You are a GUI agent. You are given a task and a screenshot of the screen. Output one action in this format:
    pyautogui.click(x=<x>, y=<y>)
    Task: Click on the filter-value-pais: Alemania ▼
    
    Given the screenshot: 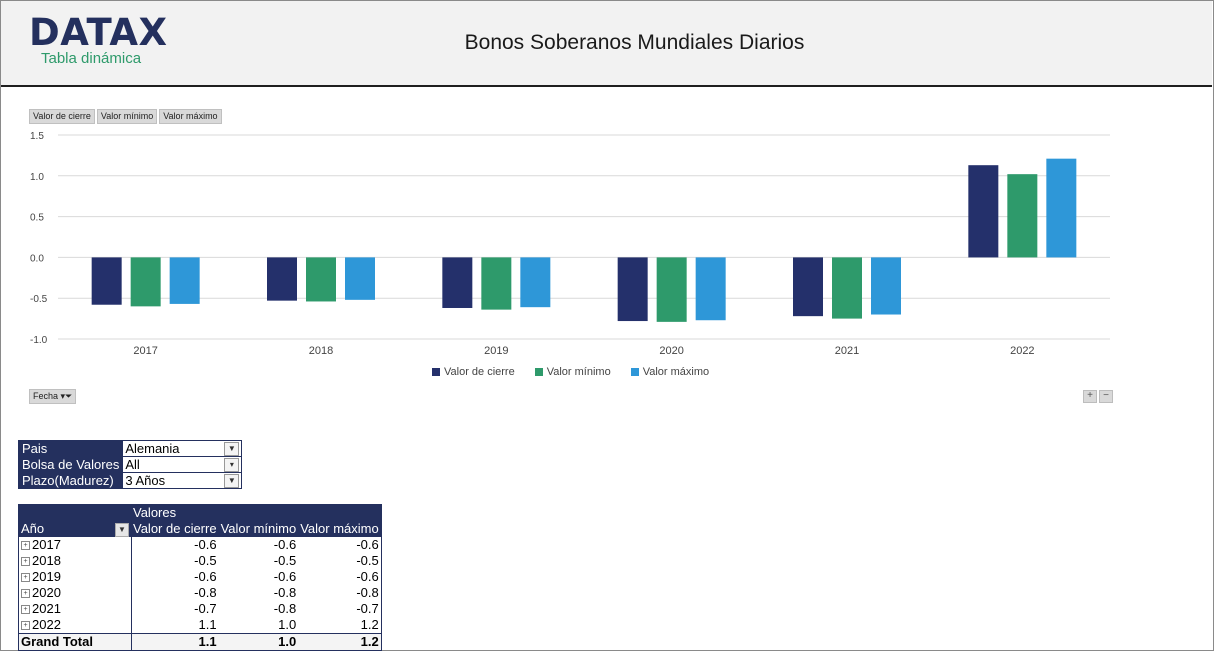 What is the action you would take?
    pyautogui.click(x=182, y=448)
    